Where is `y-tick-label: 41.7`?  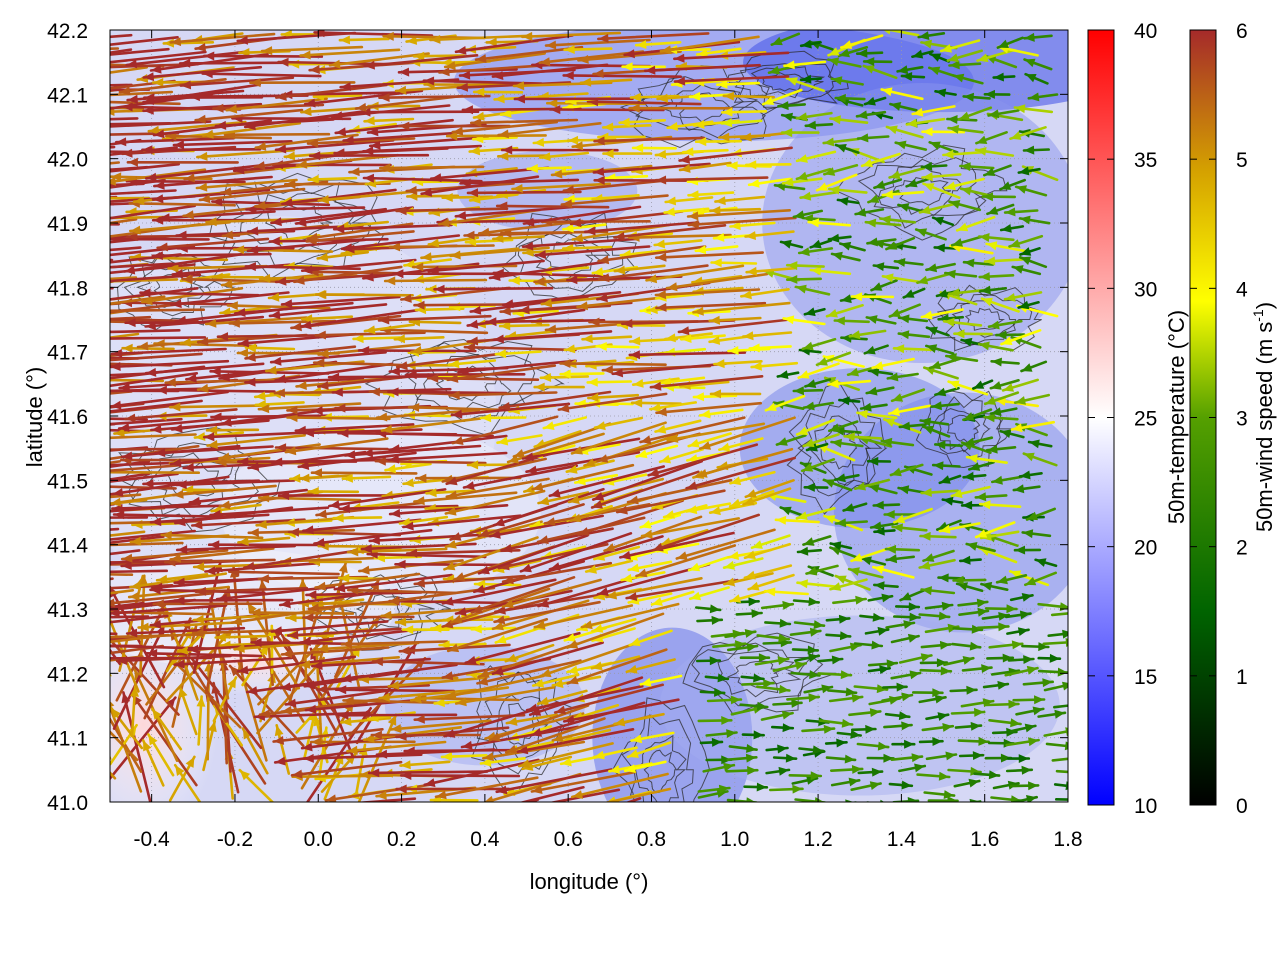 y-tick-label: 41.7 is located at coordinates (67, 353).